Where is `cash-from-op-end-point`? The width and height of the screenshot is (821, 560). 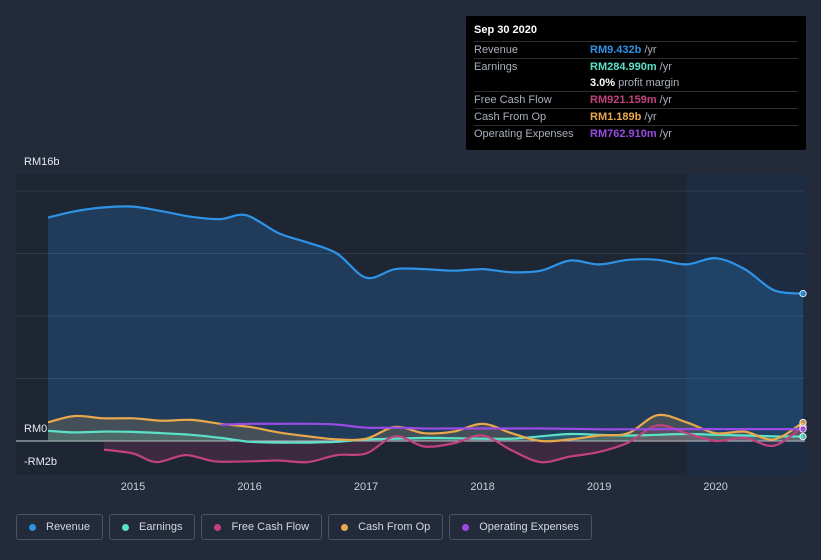
cash-from-op-end-point is located at coordinates (803, 422).